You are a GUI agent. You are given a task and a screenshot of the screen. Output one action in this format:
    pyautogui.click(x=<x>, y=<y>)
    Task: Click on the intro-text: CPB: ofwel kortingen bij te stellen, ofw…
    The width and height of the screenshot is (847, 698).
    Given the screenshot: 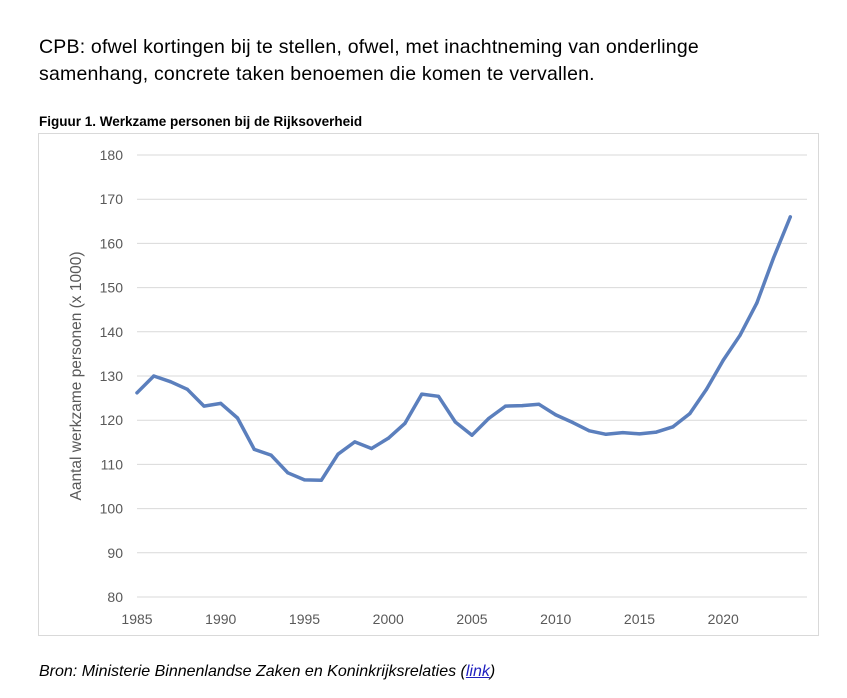 What is the action you would take?
    pyautogui.click(x=434, y=61)
    